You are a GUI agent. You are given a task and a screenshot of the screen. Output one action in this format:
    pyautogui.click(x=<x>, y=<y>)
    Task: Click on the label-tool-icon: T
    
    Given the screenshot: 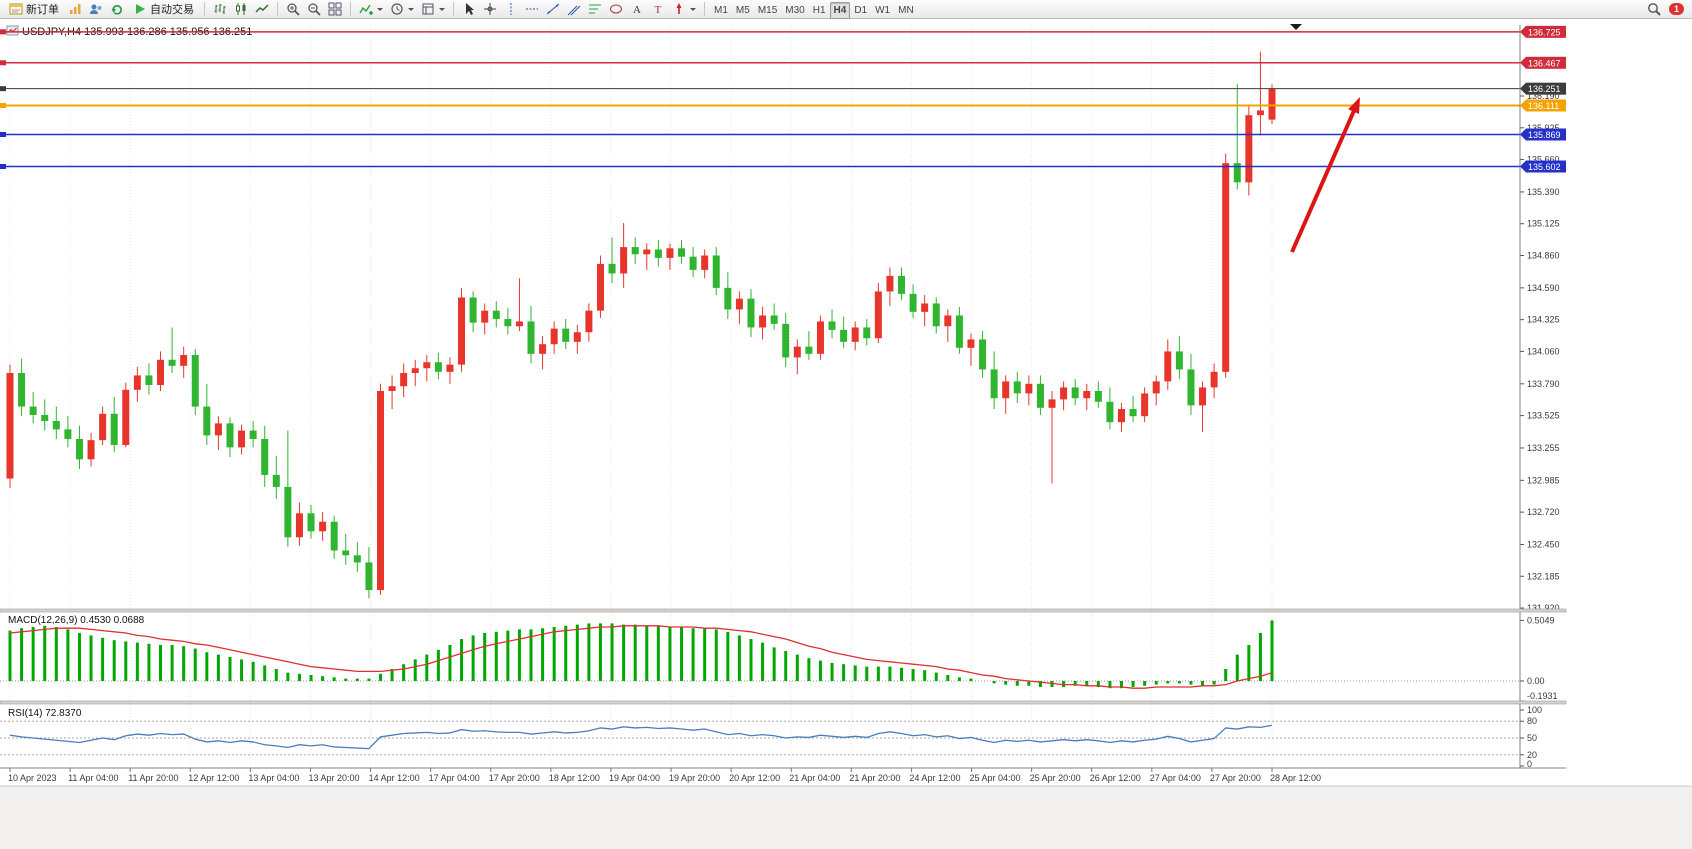 What is the action you would take?
    pyautogui.click(x=658, y=10)
    